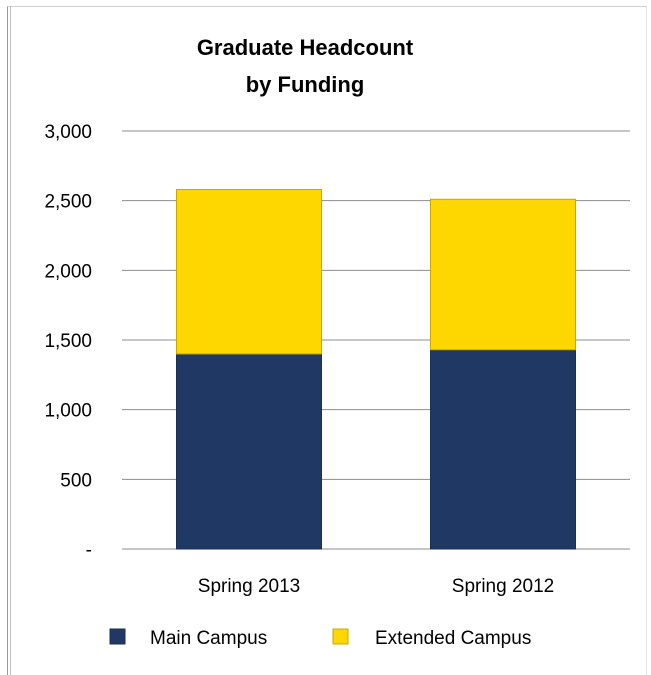 The image size is (651, 675). I want to click on x-axis-tick-labels: Spring 2013 Spring 2012, so click(376, 586).